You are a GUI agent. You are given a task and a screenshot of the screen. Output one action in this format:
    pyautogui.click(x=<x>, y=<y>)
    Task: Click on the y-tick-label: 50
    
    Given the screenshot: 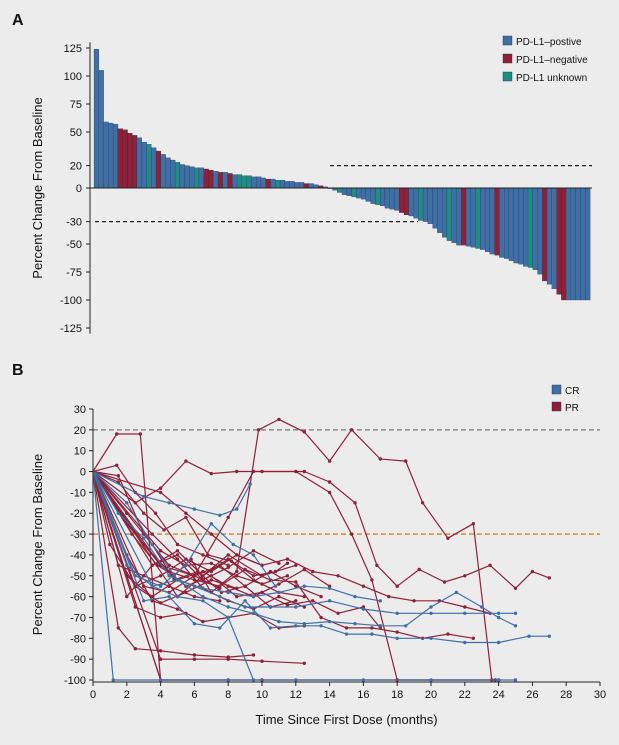 What is the action you would take?
    pyautogui.click(x=76, y=133)
    